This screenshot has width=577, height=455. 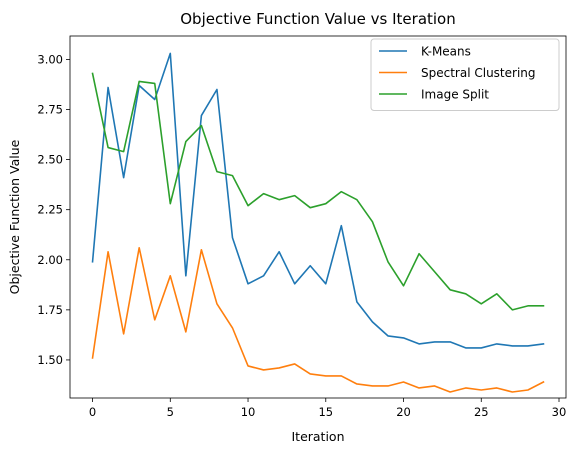 What do you see at coordinates (403, 412) in the screenshot?
I see `x-tick-label: 20` at bounding box center [403, 412].